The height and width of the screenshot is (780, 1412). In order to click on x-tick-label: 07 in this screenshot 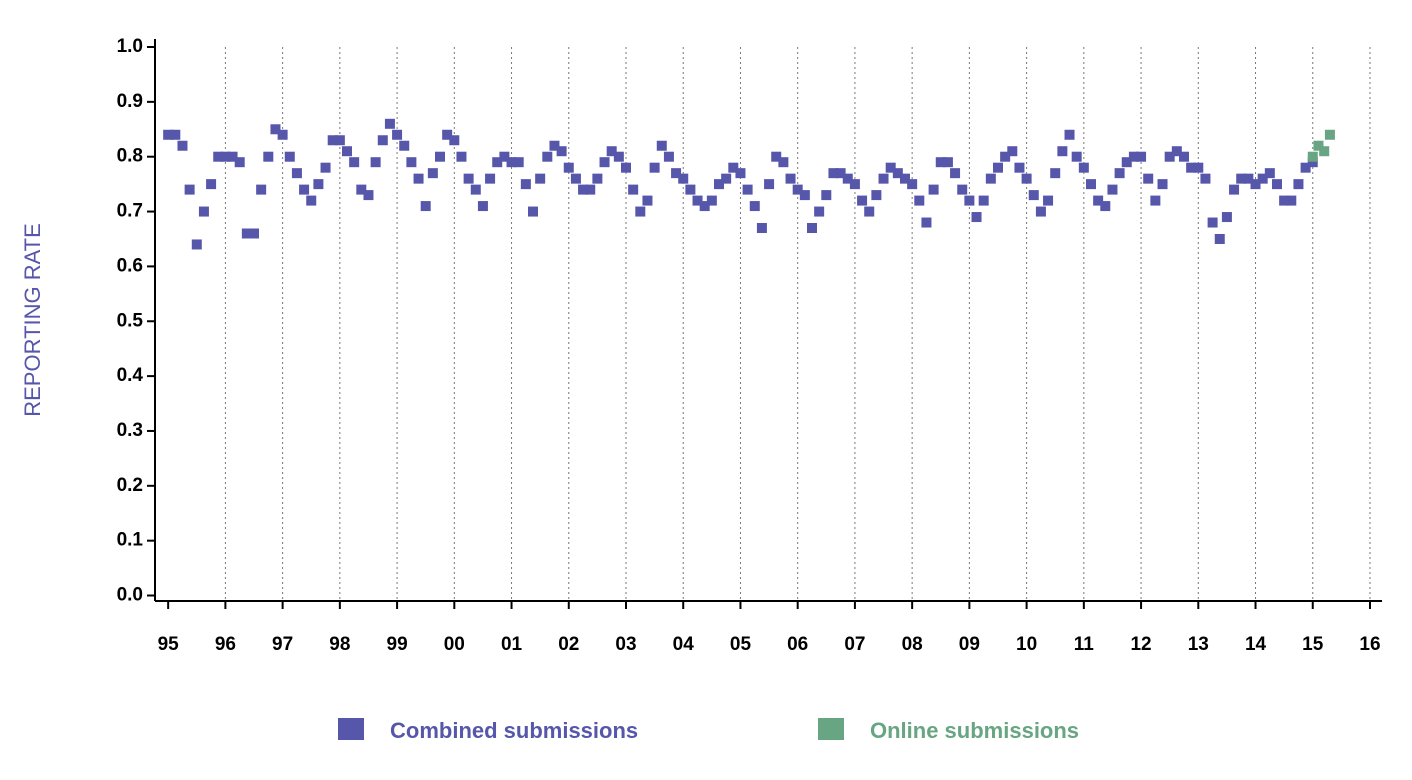, I will do `click(854, 644)`.